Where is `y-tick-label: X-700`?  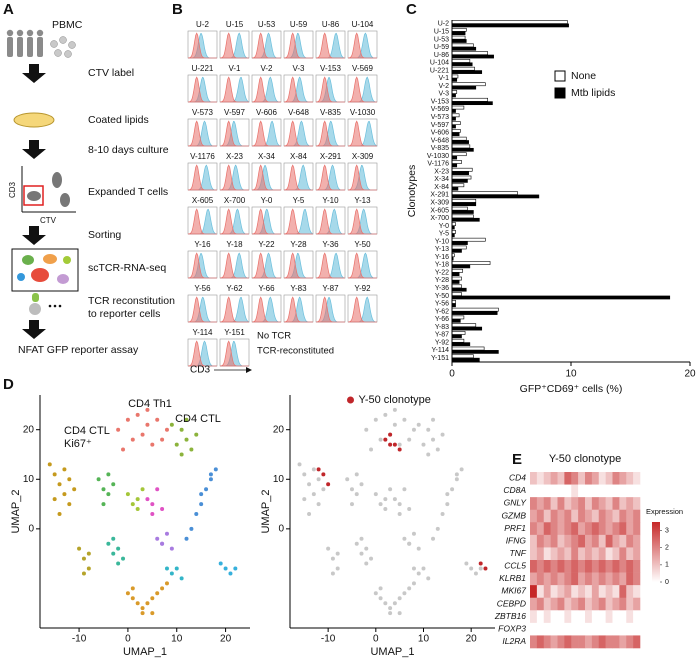
y-tick-label: X-700 is located at coordinates (439, 218).